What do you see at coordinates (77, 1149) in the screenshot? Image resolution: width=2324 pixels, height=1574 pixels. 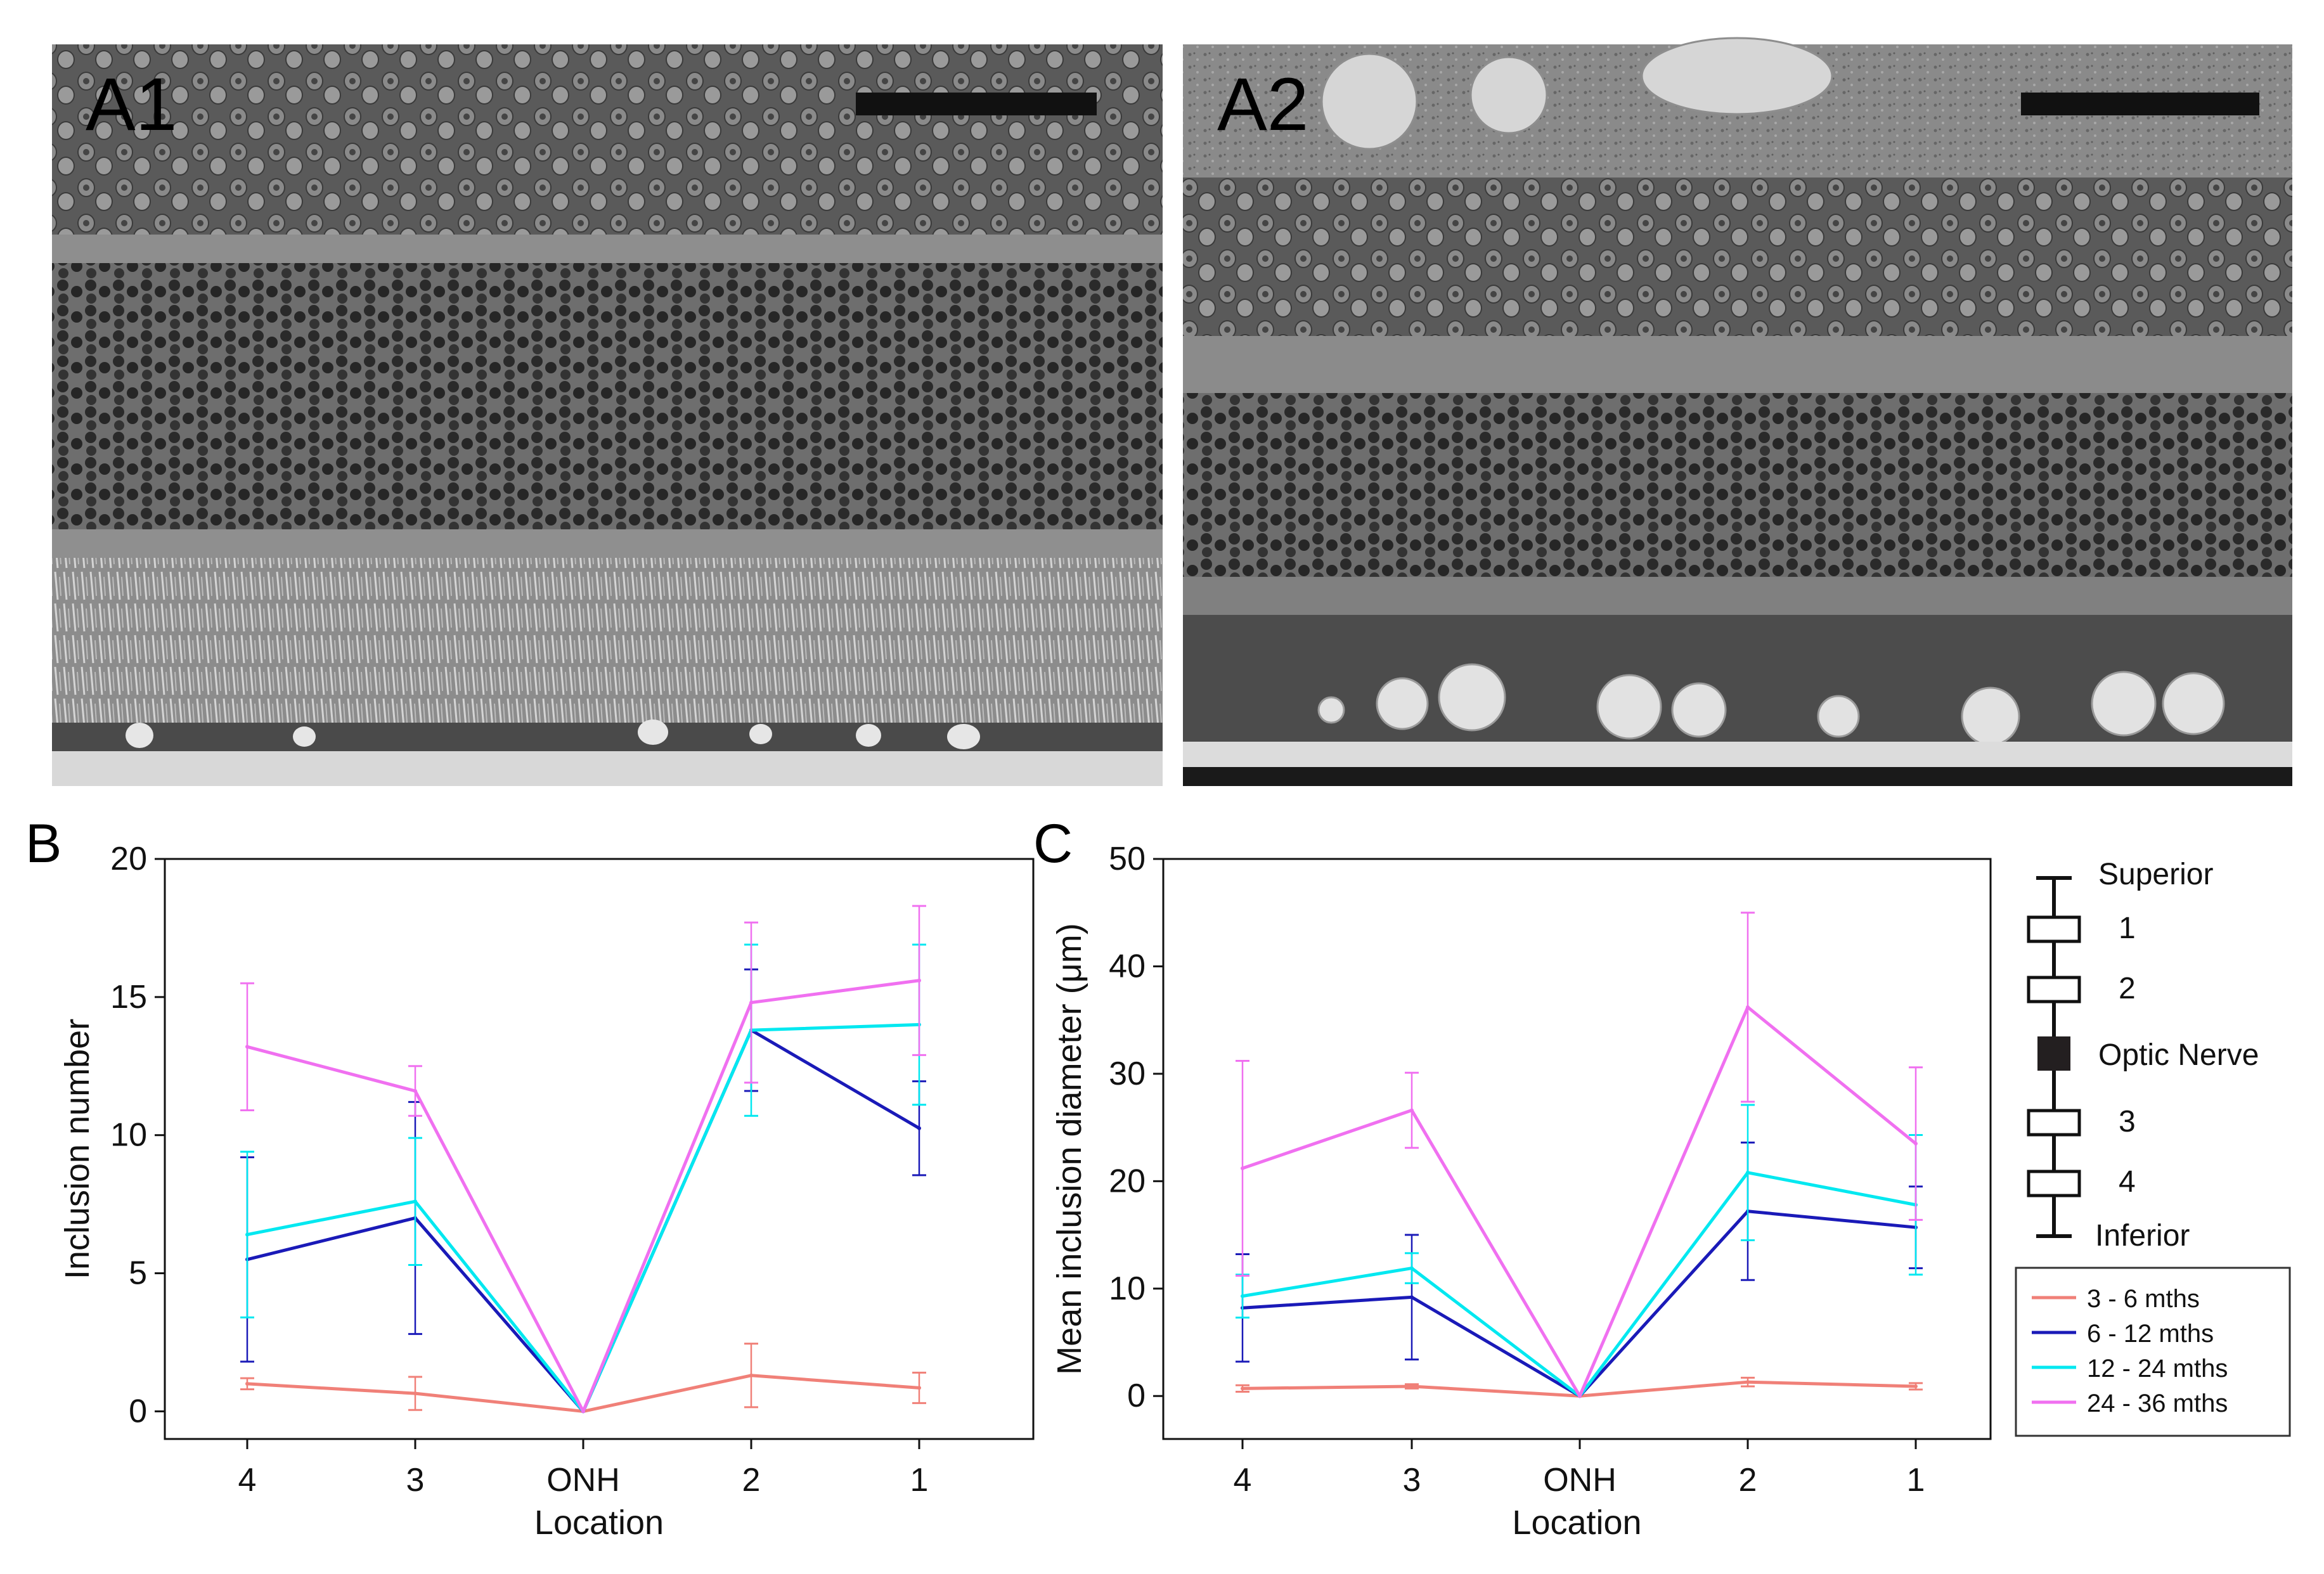 I see `y-axis-label: Inclusion number` at bounding box center [77, 1149].